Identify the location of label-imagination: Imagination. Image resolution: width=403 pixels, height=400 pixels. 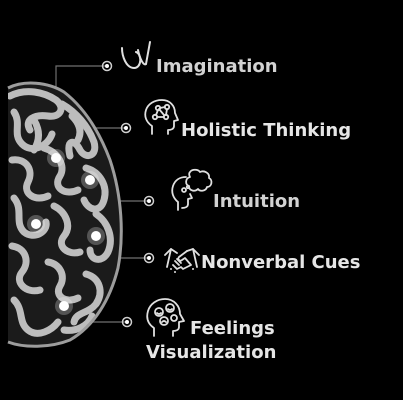
(217, 66).